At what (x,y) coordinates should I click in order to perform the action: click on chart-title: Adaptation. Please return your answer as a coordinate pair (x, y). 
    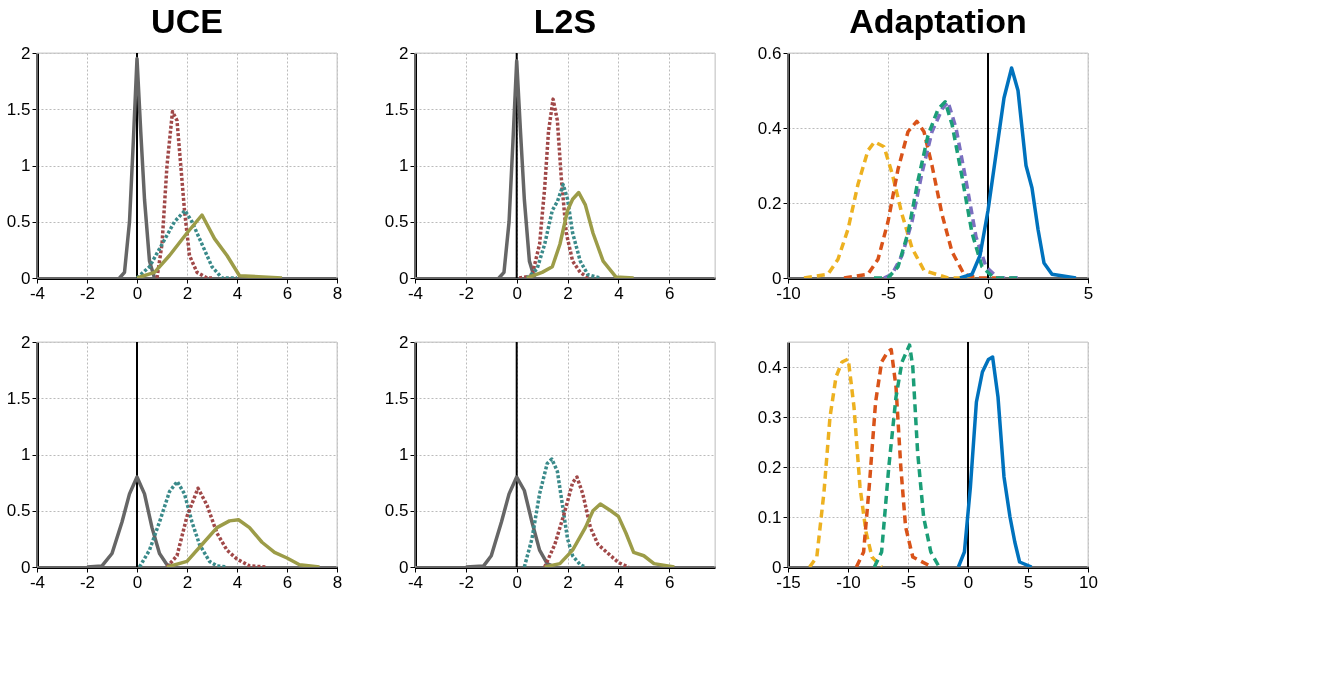
    Looking at the image, I should click on (938, 21).